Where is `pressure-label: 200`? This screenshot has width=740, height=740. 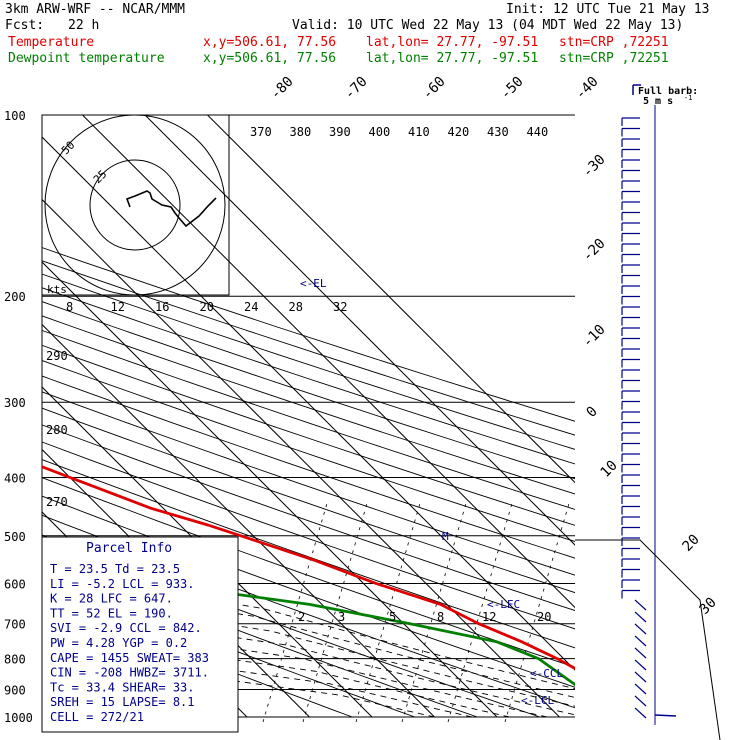
pressure-label: 200 is located at coordinates (15, 297).